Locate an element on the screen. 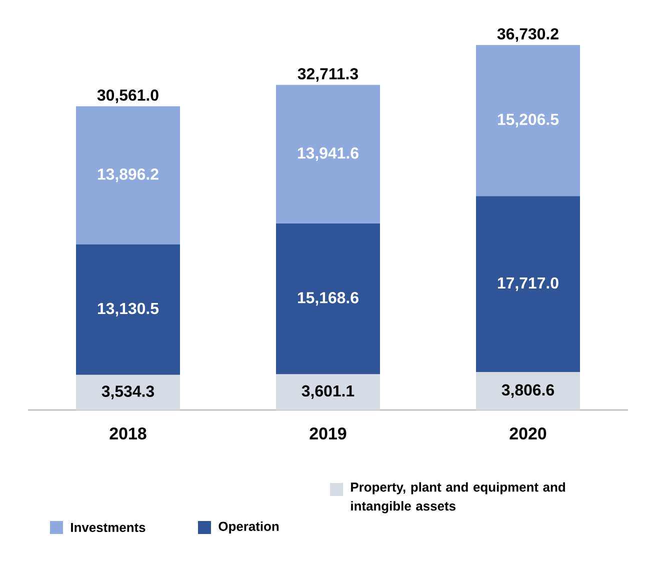  data-label: 13,941.6 is located at coordinates (328, 154).